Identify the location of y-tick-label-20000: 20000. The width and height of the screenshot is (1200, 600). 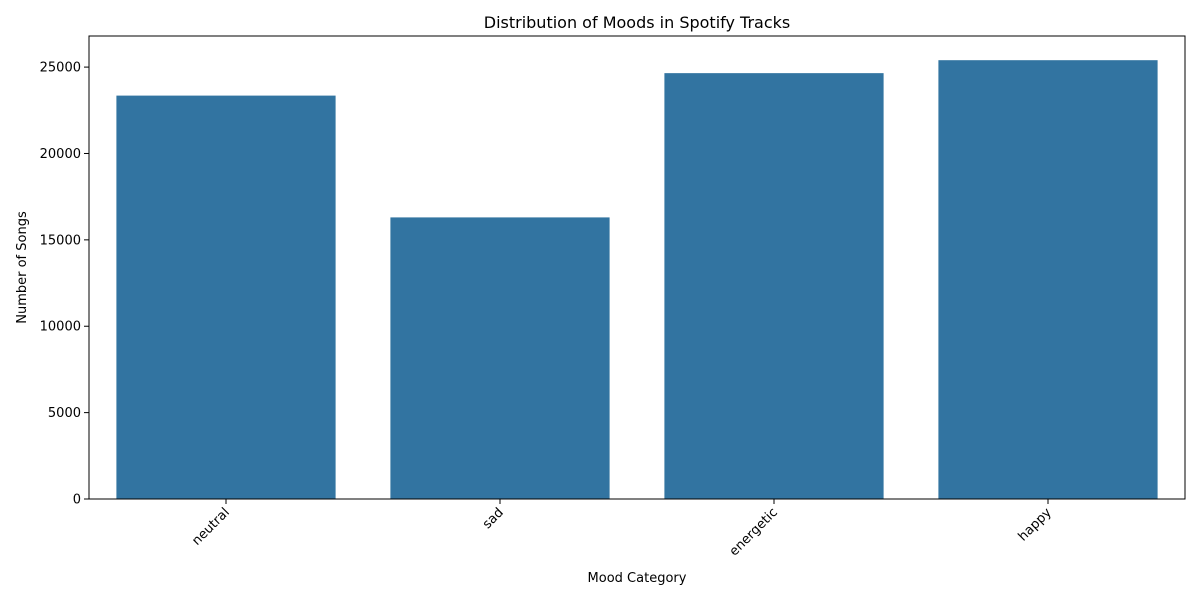
(60, 154).